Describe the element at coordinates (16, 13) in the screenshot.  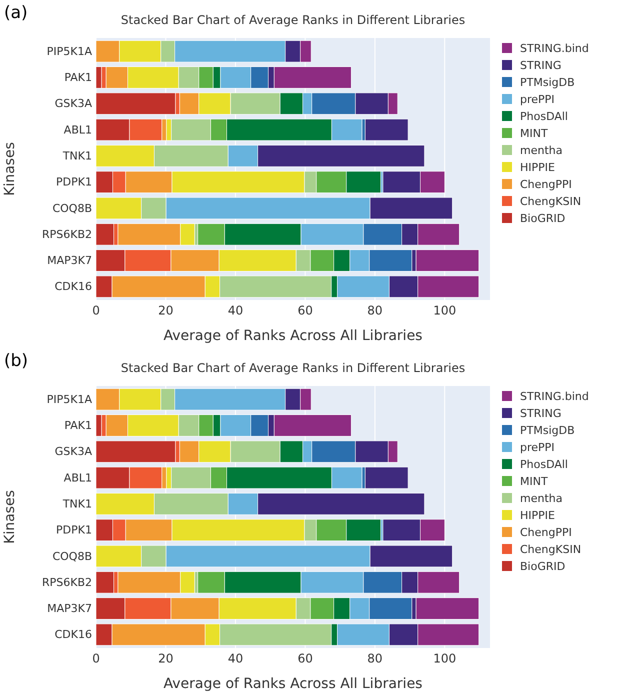
I see `text: (a)` at that location.